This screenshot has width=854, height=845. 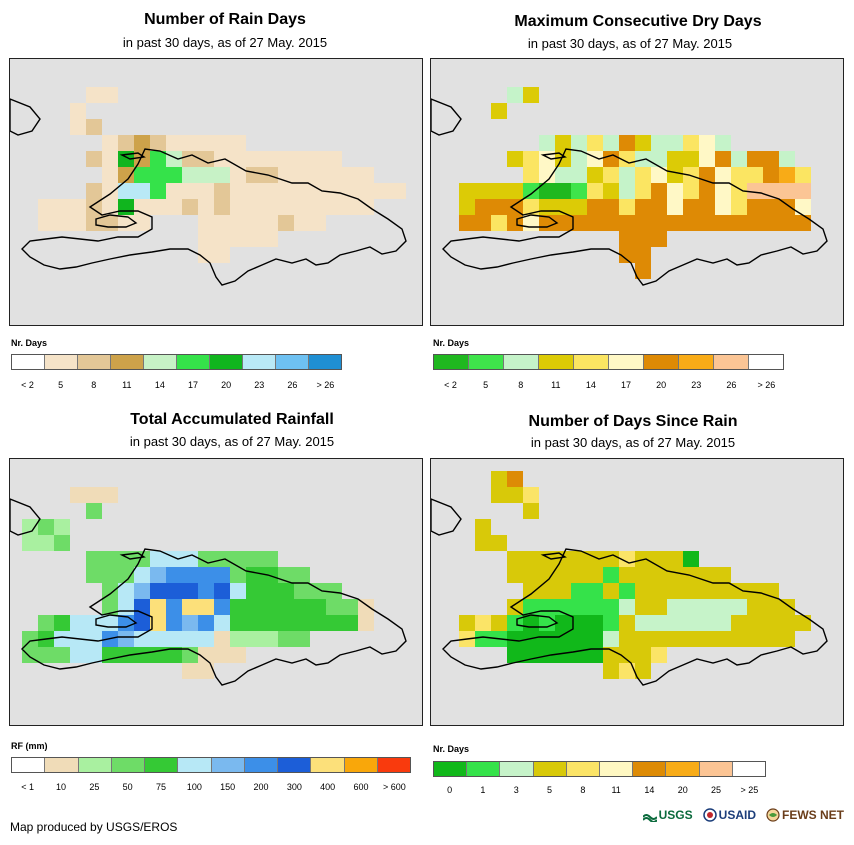 What do you see at coordinates (608, 386) in the screenshot?
I see `panel-2-legend-labels: < 2 5 8 11 14 17 20 23 26 > 26` at bounding box center [608, 386].